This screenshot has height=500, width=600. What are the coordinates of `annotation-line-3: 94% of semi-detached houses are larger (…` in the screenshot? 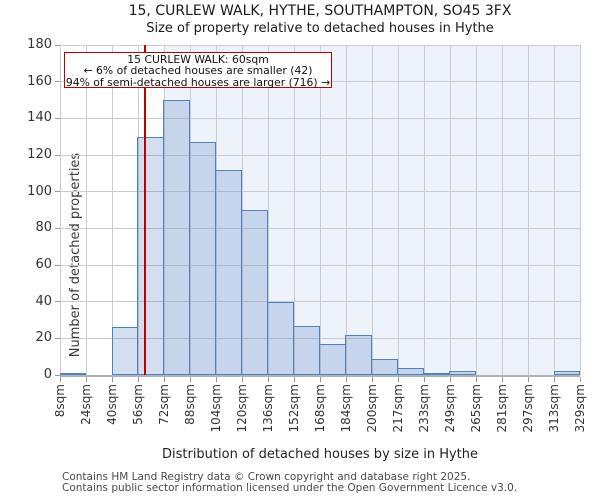 It's located at (198, 82).